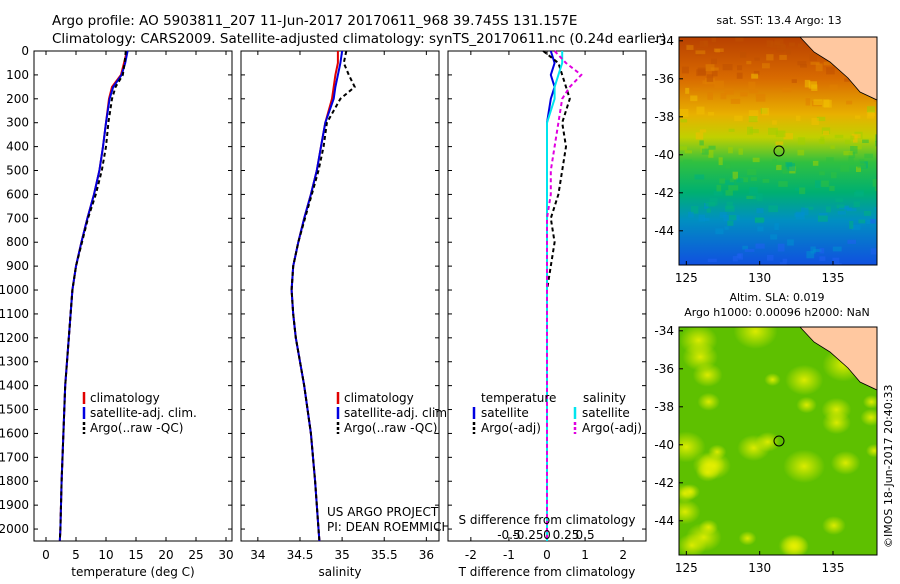 Image resolution: width=900 pixels, height=584 pixels. What do you see at coordinates (143, 413) in the screenshot?
I see `legend-satellite-label: satellite-adj. clim.` at bounding box center [143, 413].